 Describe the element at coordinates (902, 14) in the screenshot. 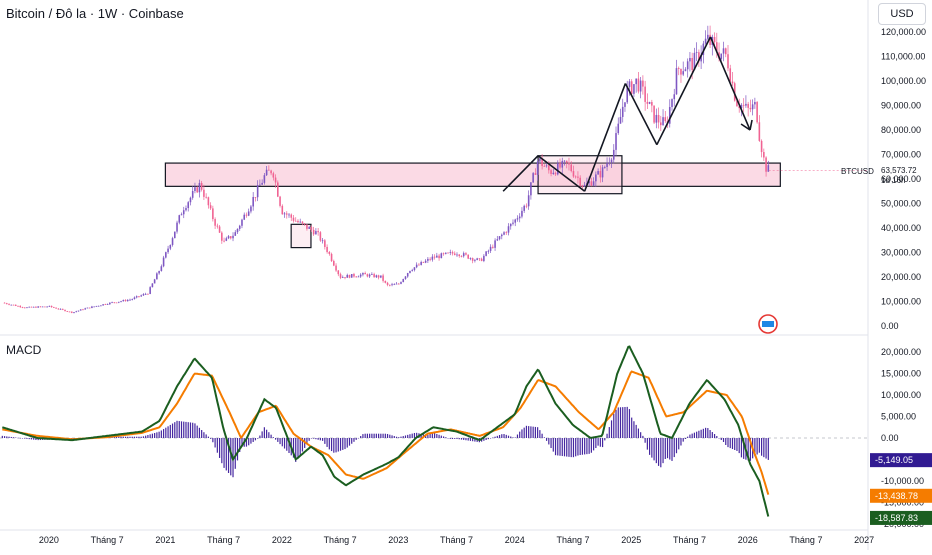

I see `currency-selector: USD` at that location.